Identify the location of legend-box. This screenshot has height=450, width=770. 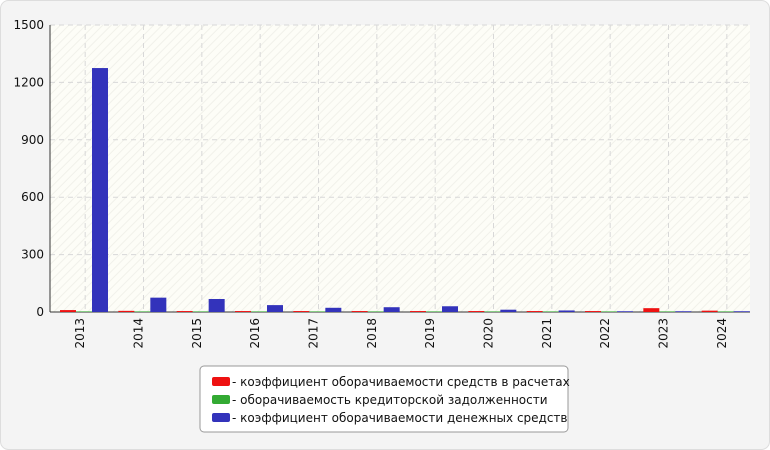
(384, 399).